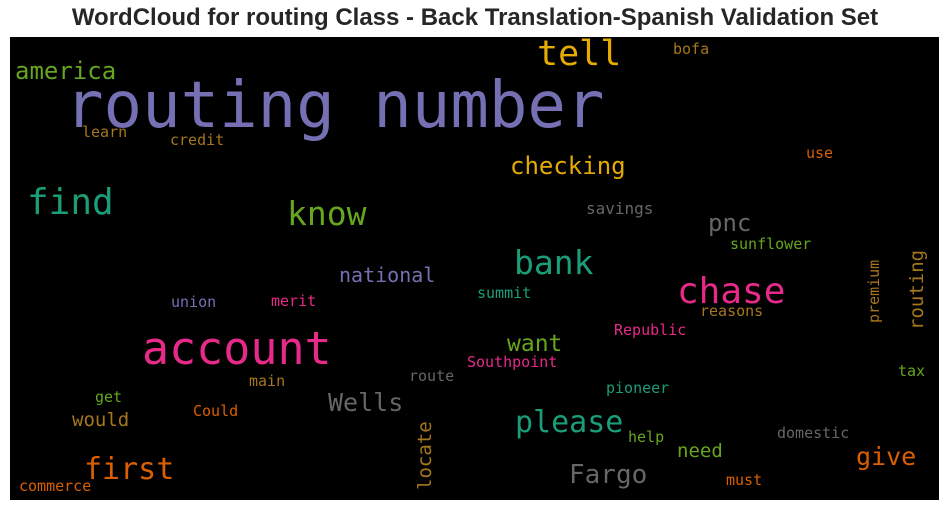  Describe the element at coordinates (691, 49) in the screenshot. I see `wordcloud-word: bofa` at that location.